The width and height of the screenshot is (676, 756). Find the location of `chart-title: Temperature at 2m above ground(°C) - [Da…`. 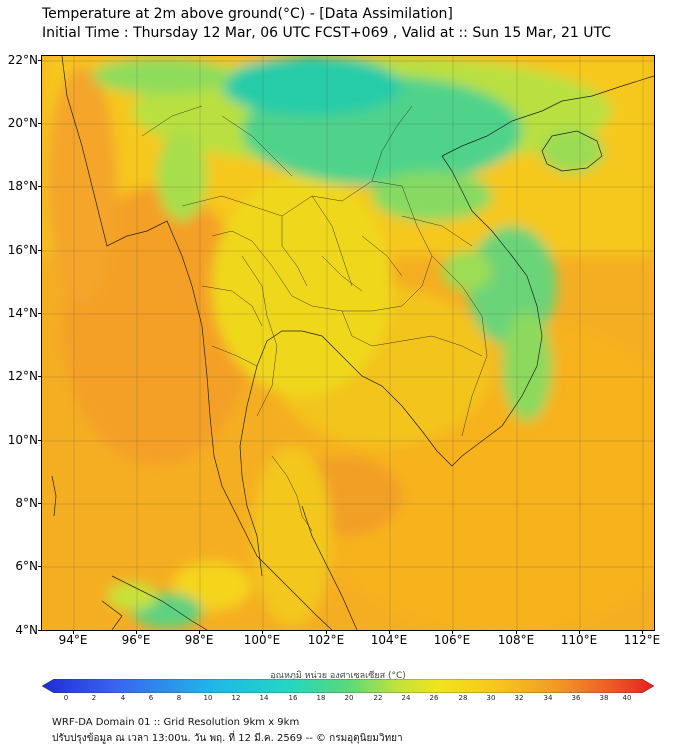

chart-title: Temperature at 2m above ground(°C) - [Da… is located at coordinates (247, 14).